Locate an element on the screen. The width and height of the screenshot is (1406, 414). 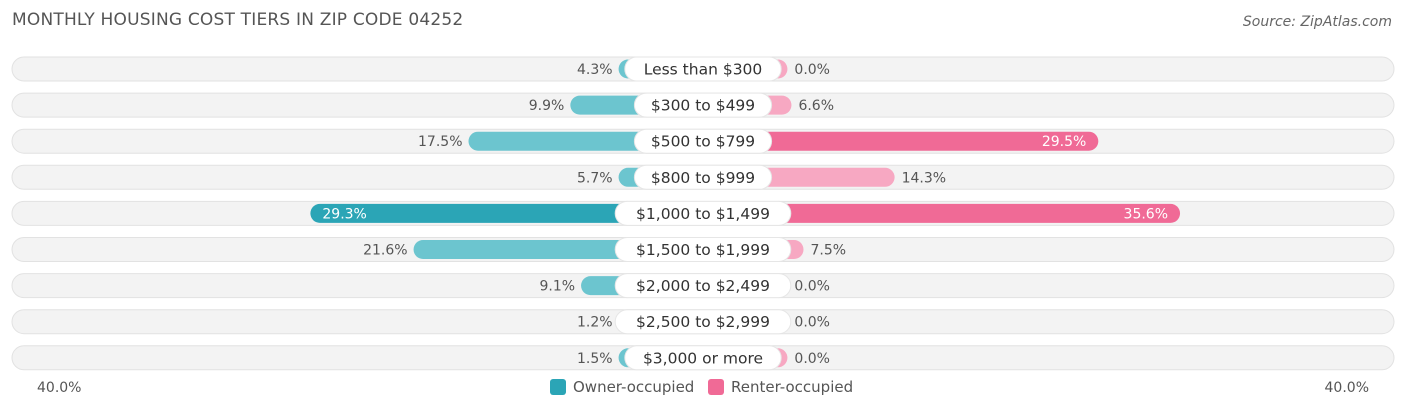
legend-item-renter: Renter-occupied is located at coordinates (780, 387).